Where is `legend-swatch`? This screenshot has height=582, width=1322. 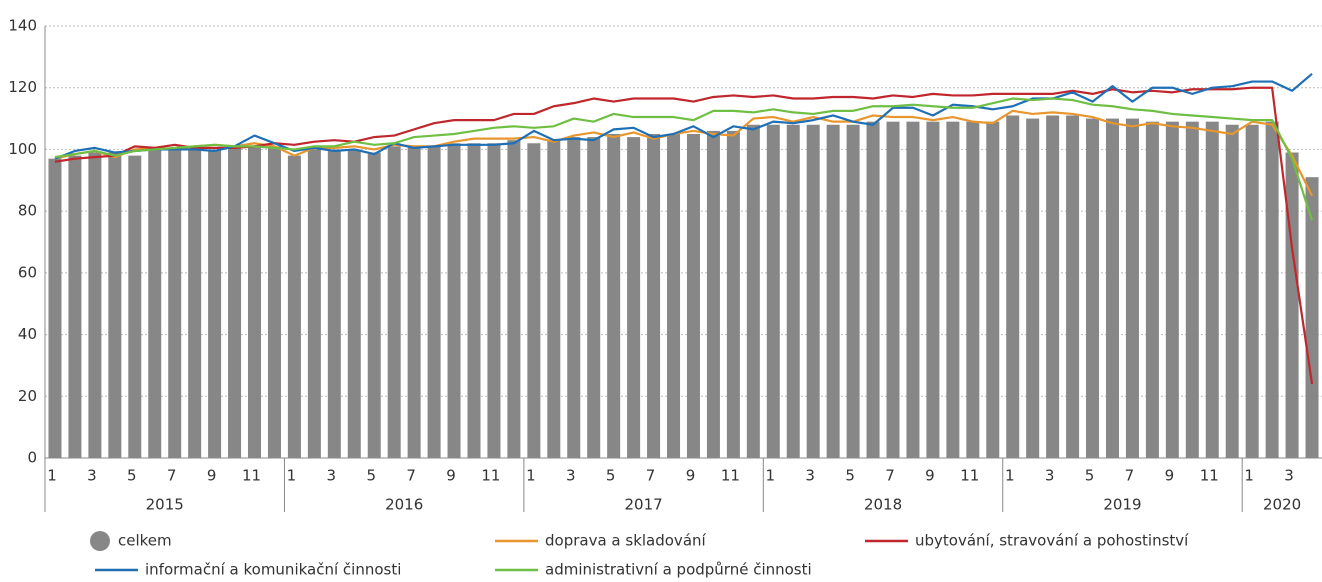
legend-swatch is located at coordinates (100, 541).